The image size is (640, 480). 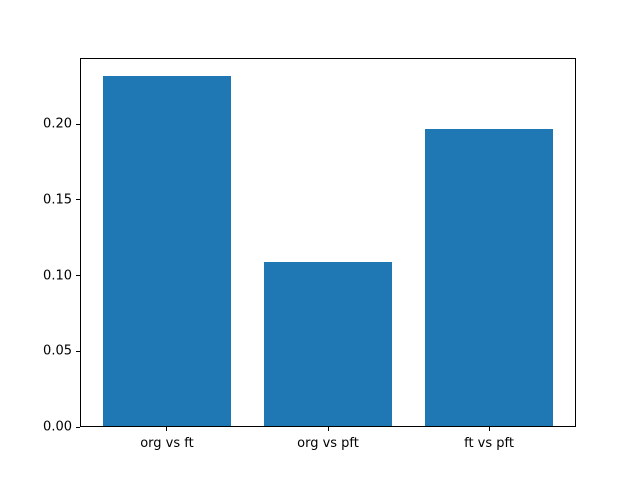 What do you see at coordinates (489, 443) in the screenshot?
I see `x-tick-label-2: ft vs pft` at bounding box center [489, 443].